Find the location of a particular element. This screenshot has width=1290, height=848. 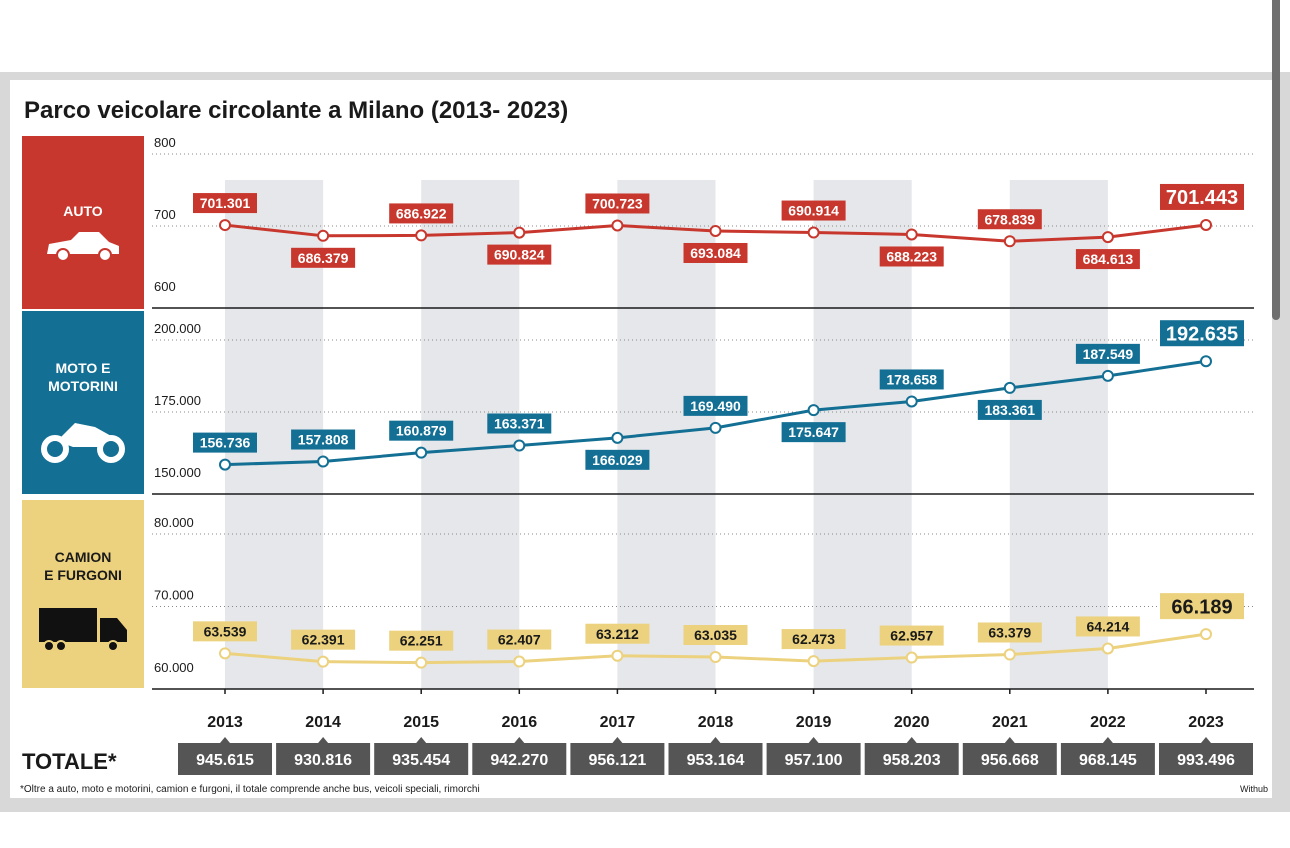

truck-cab is located at coordinates (113, 630).